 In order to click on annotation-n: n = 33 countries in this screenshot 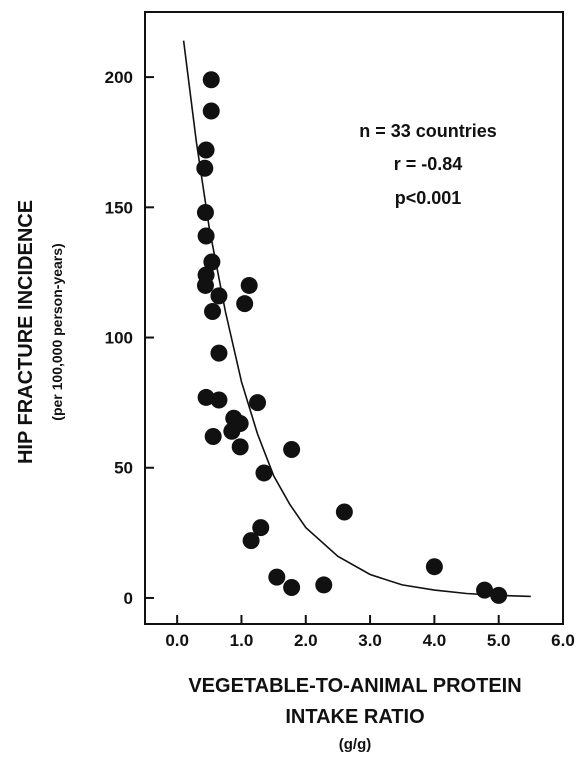, I will do `click(428, 131)`.